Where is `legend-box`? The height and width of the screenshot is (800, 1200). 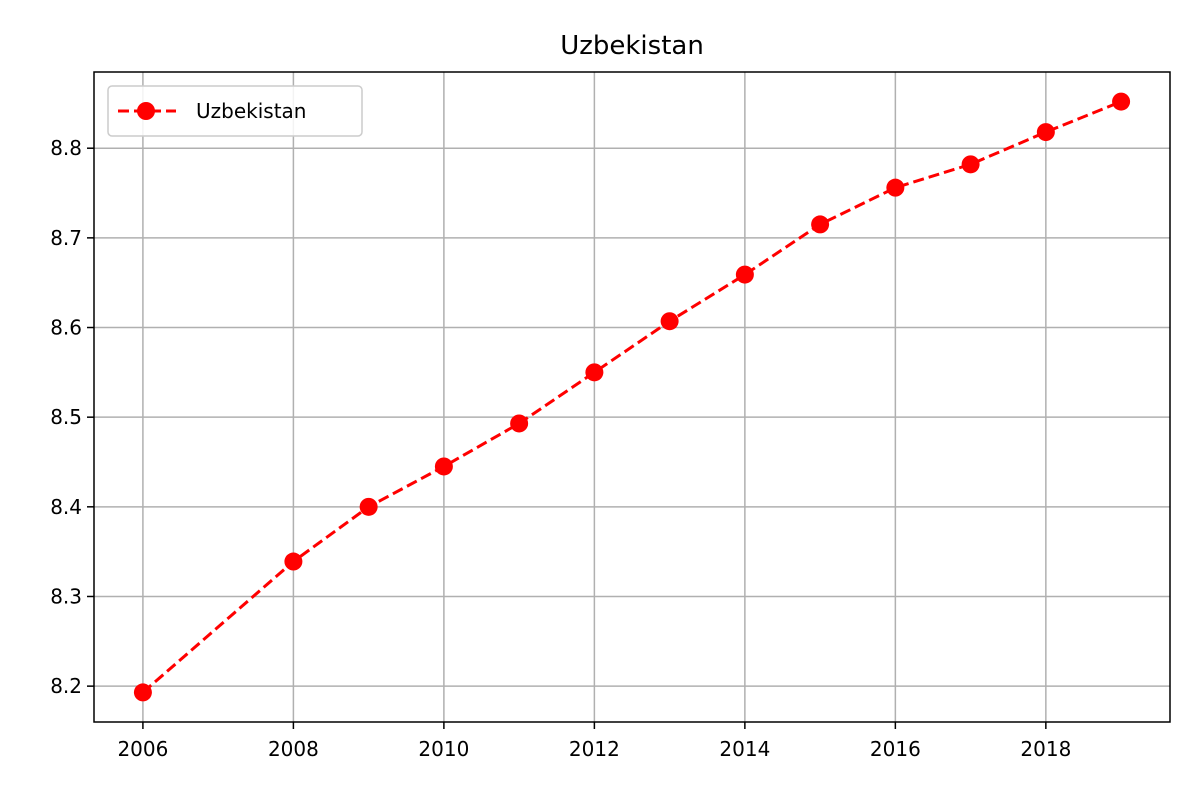 legend-box is located at coordinates (235, 111).